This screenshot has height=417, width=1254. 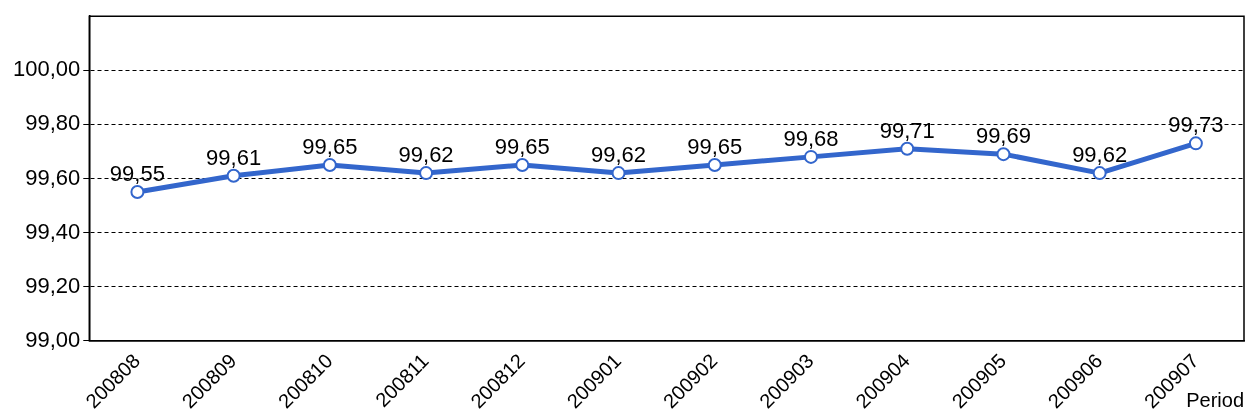 I want to click on y-tick-label: 99,80, so click(x=53, y=123).